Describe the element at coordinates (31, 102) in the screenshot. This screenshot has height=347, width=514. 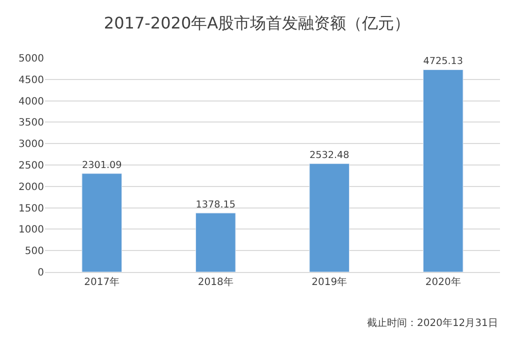
I see `y-tick-label: 4000` at that location.